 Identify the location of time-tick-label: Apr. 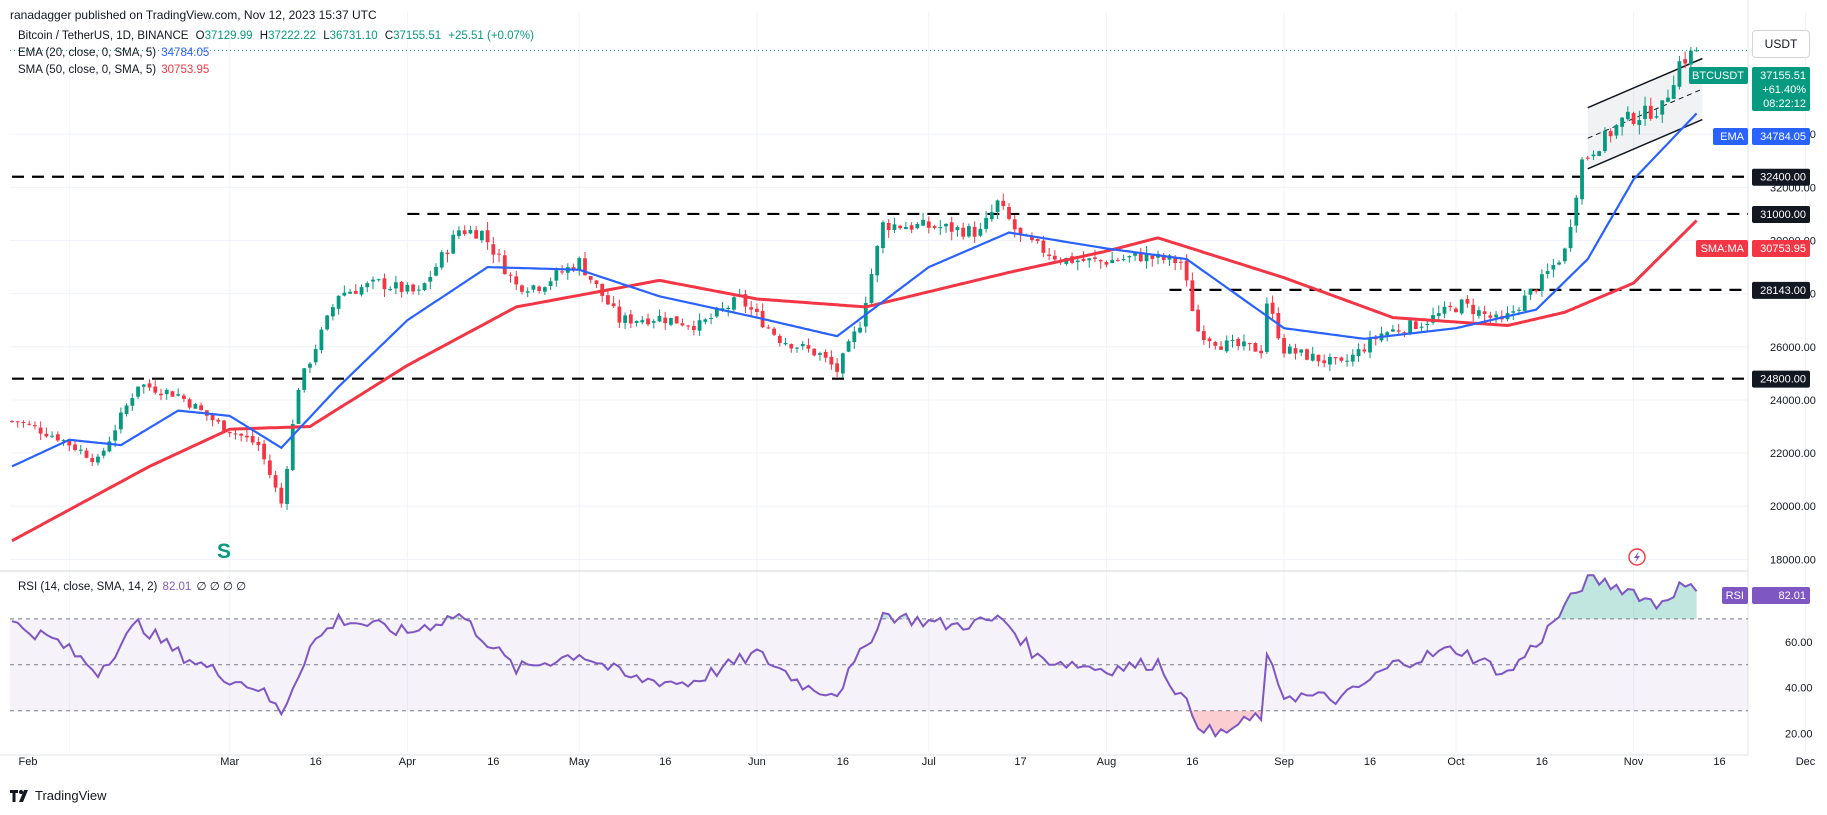
(407, 762).